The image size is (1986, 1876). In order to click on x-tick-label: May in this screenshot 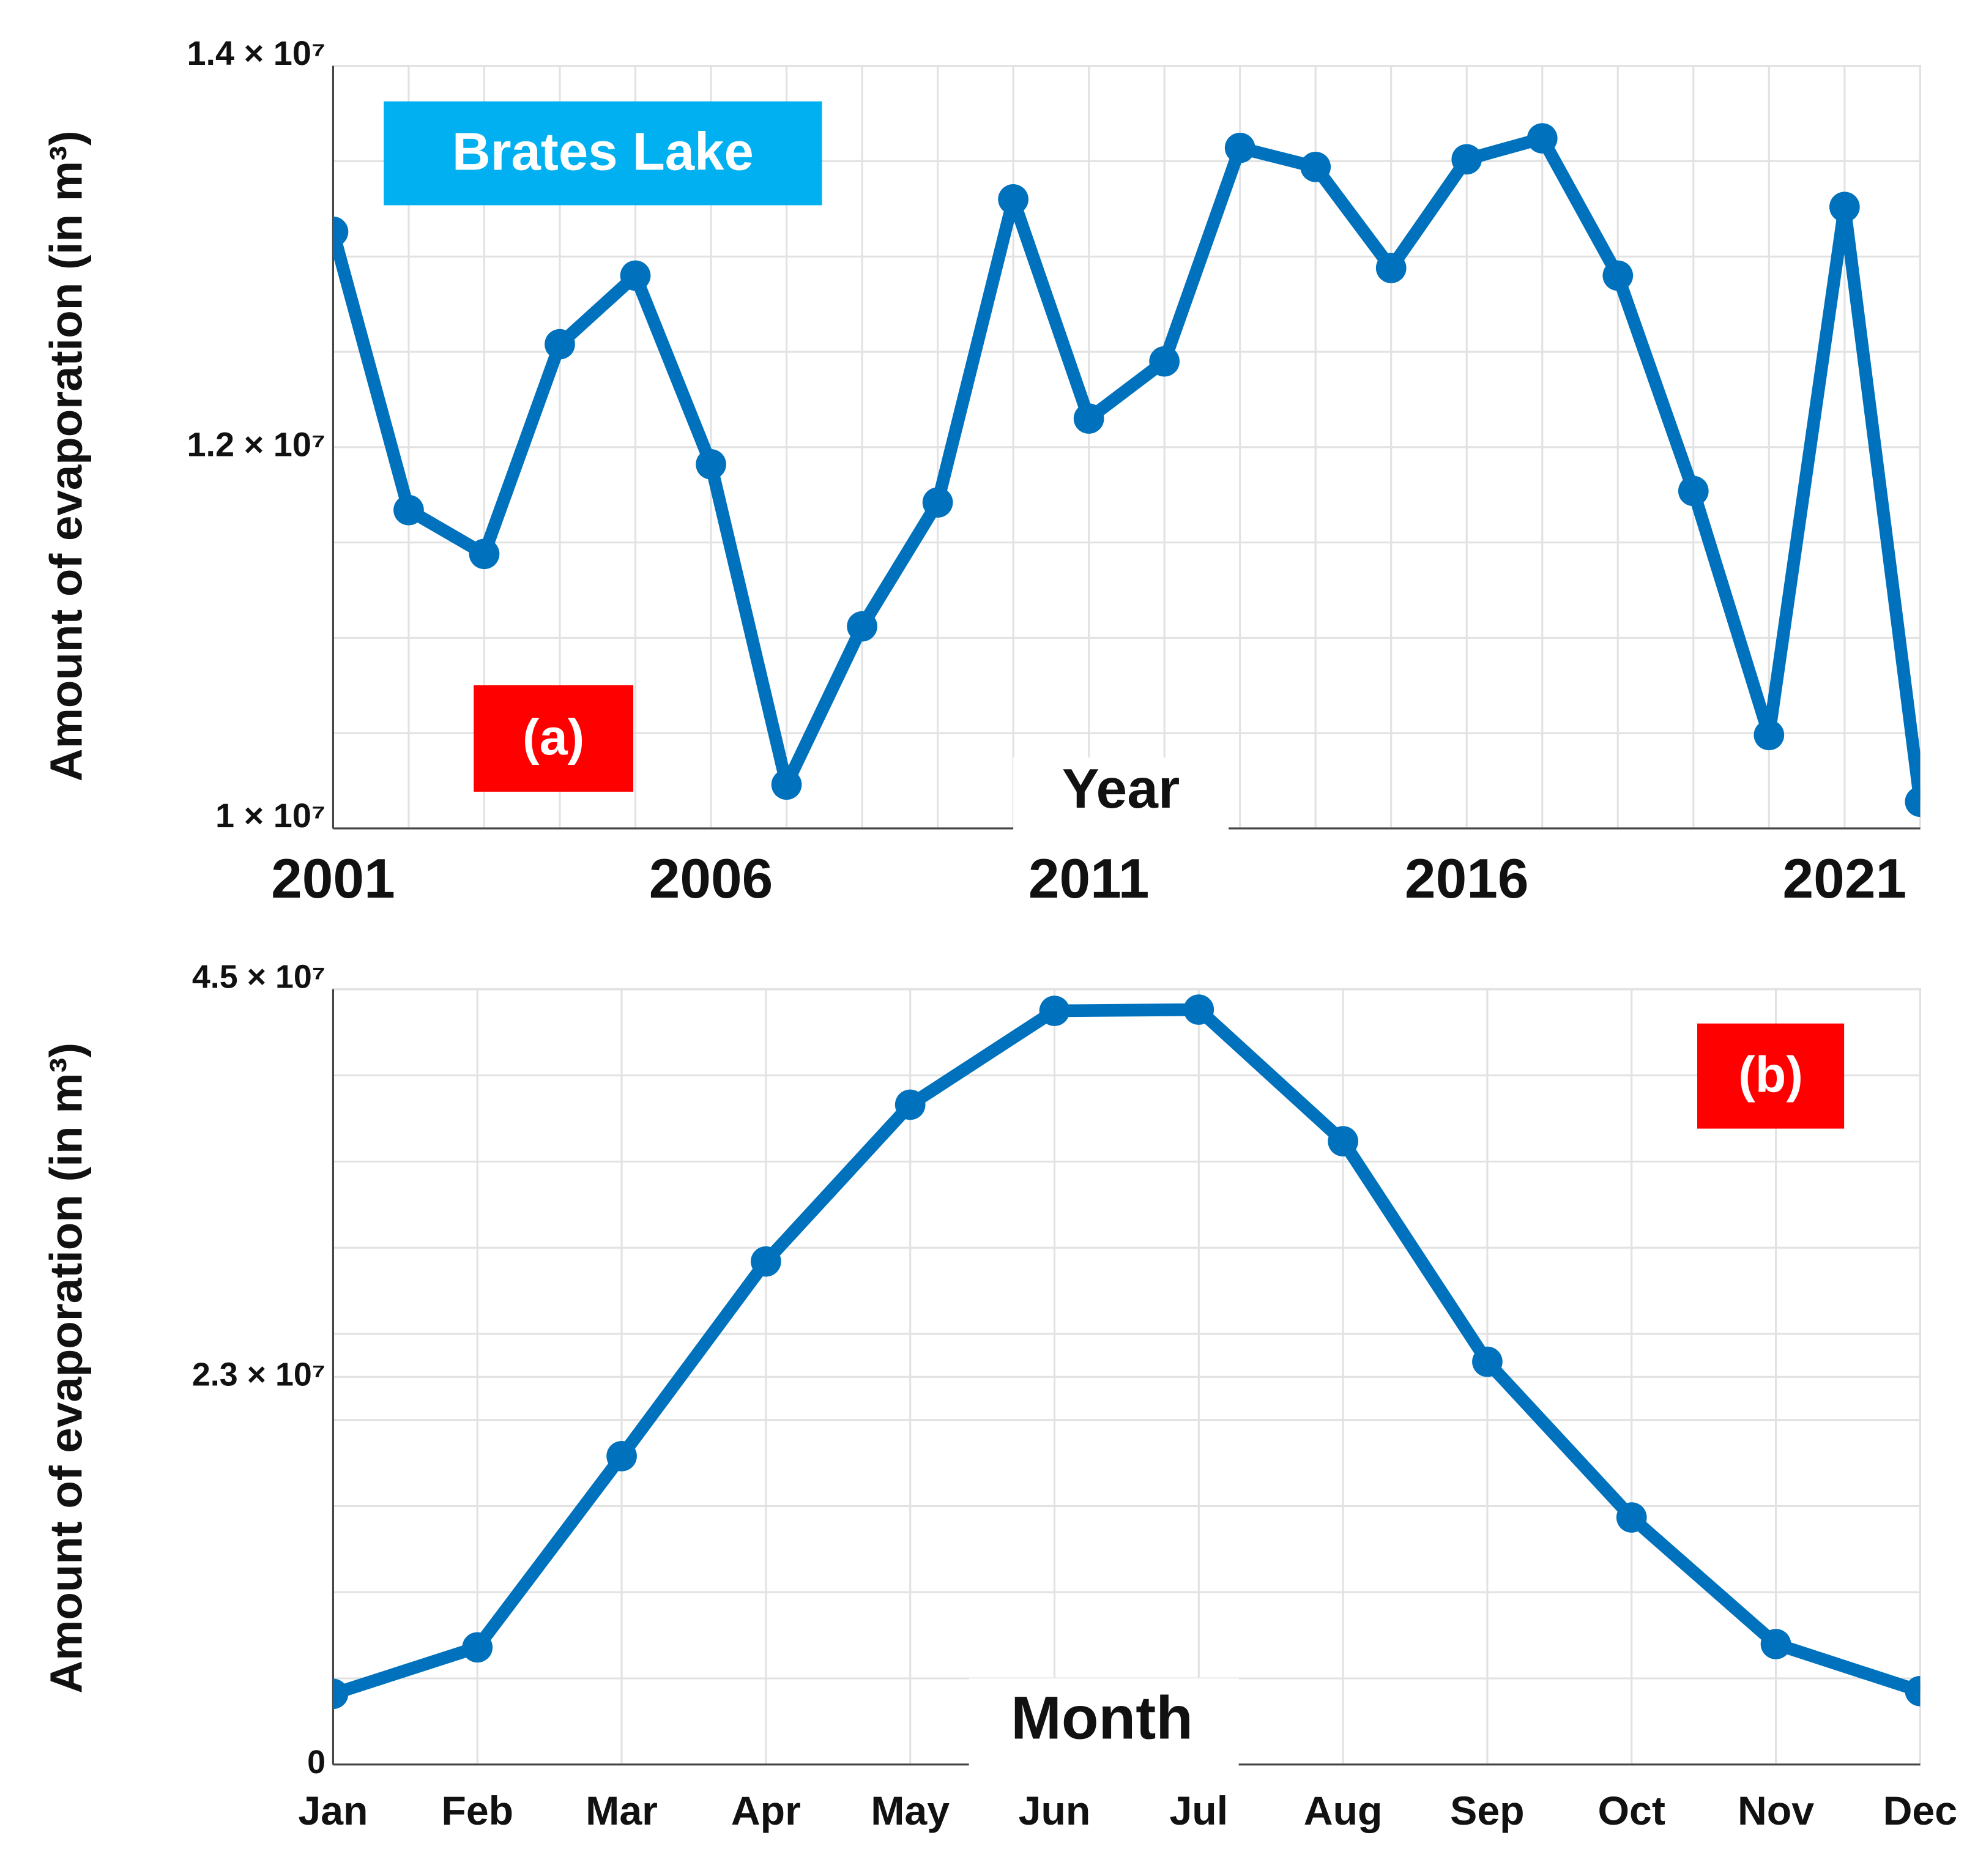, I will do `click(910, 1811)`.